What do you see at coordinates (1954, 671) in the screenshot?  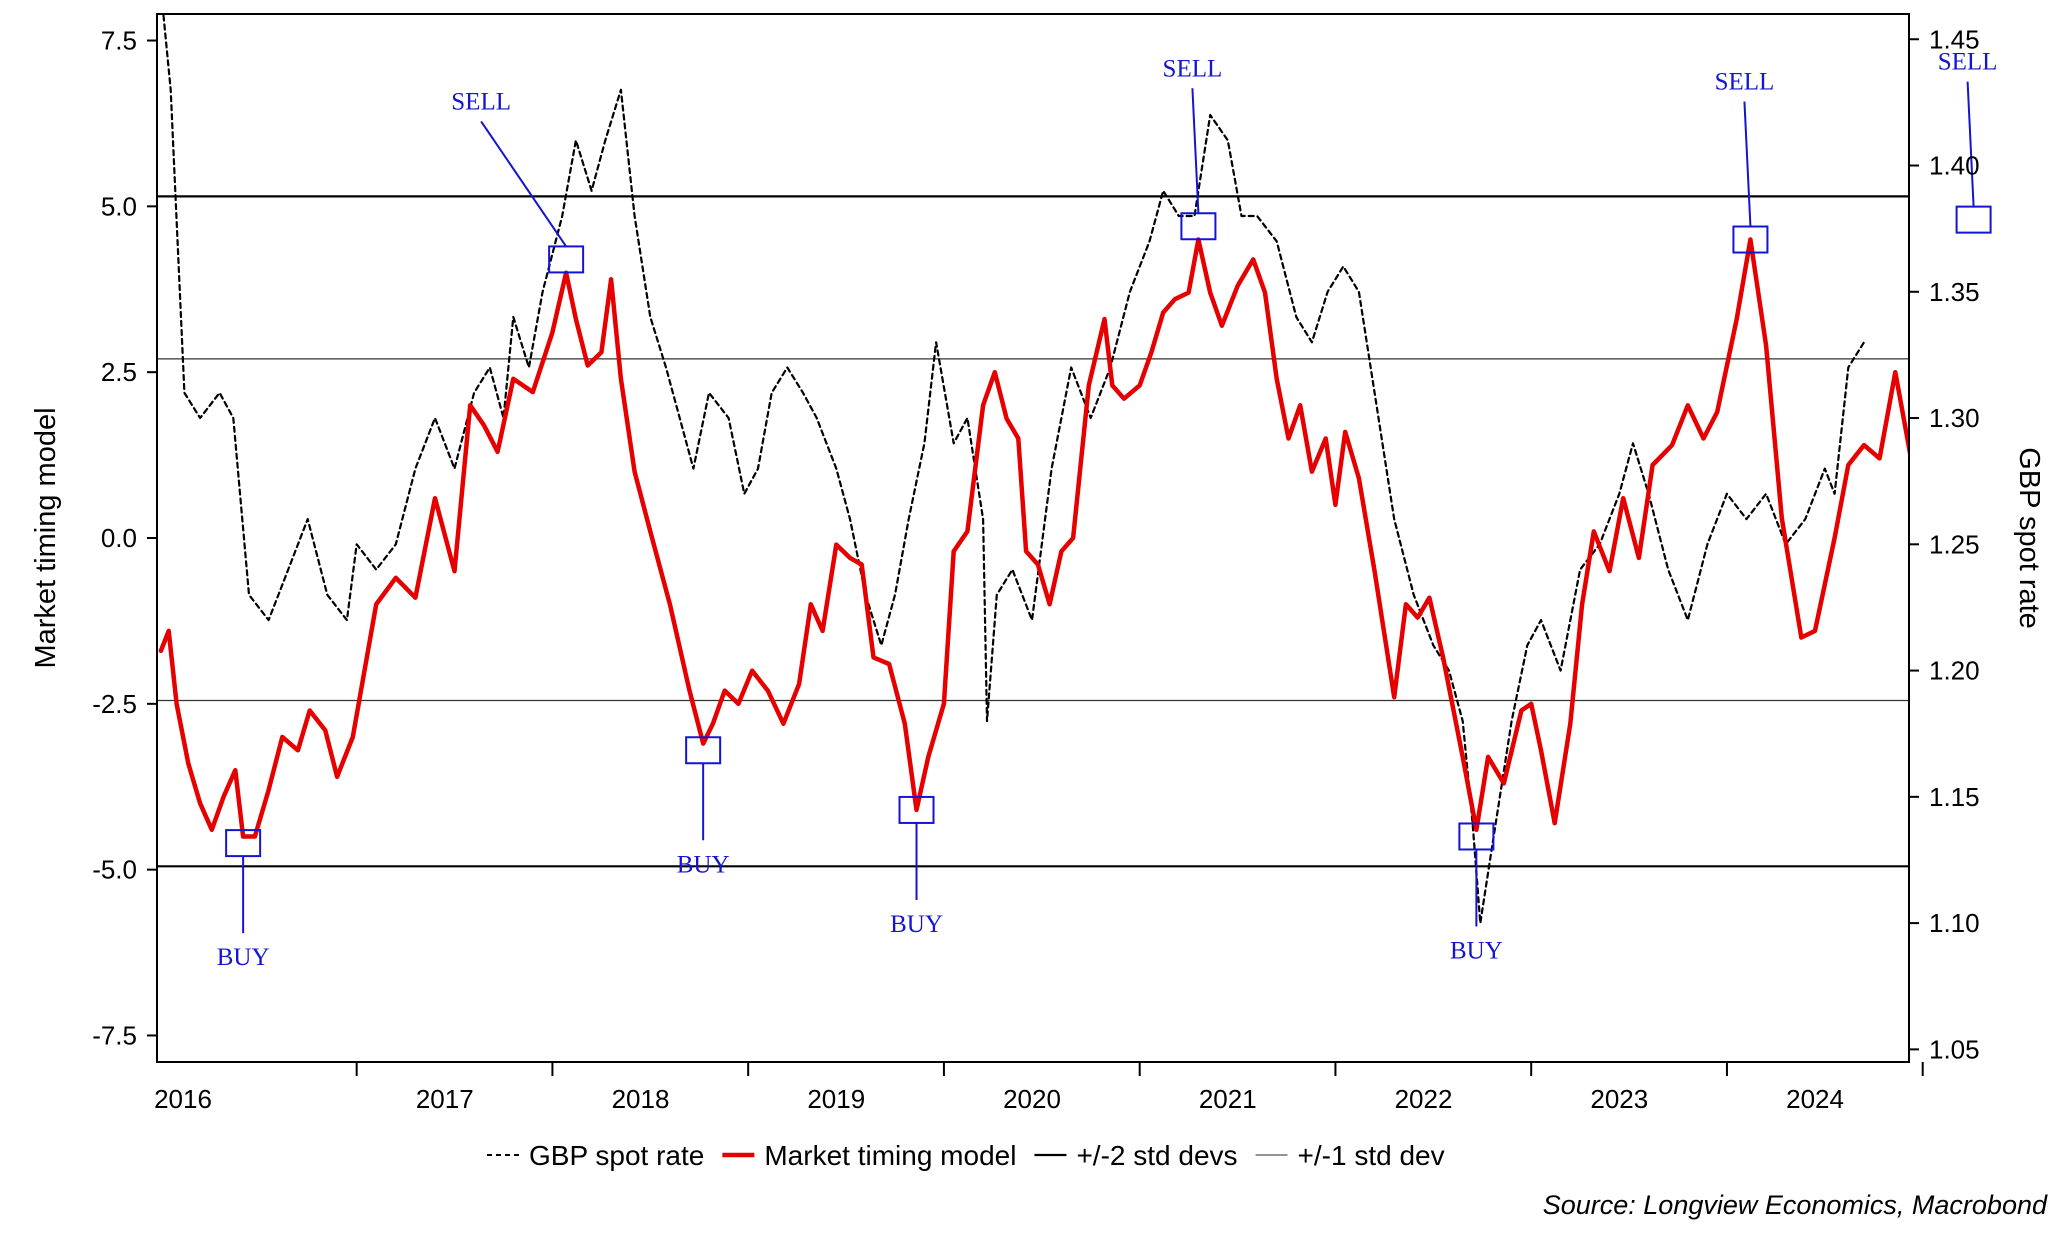 I see `right-tick-label: 1.20` at bounding box center [1954, 671].